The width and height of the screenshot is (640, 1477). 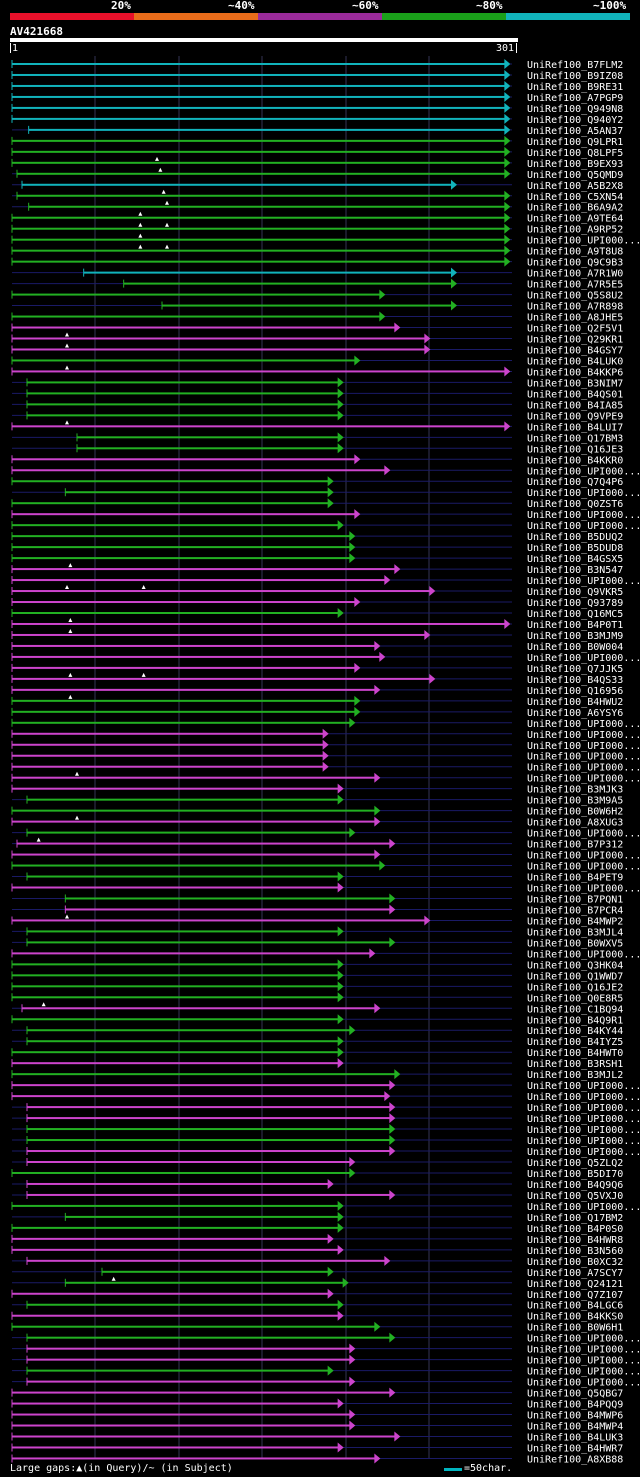 What do you see at coordinates (575, 65) in the screenshot?
I see `hit-label: UniRef100_B7FLM2` at bounding box center [575, 65].